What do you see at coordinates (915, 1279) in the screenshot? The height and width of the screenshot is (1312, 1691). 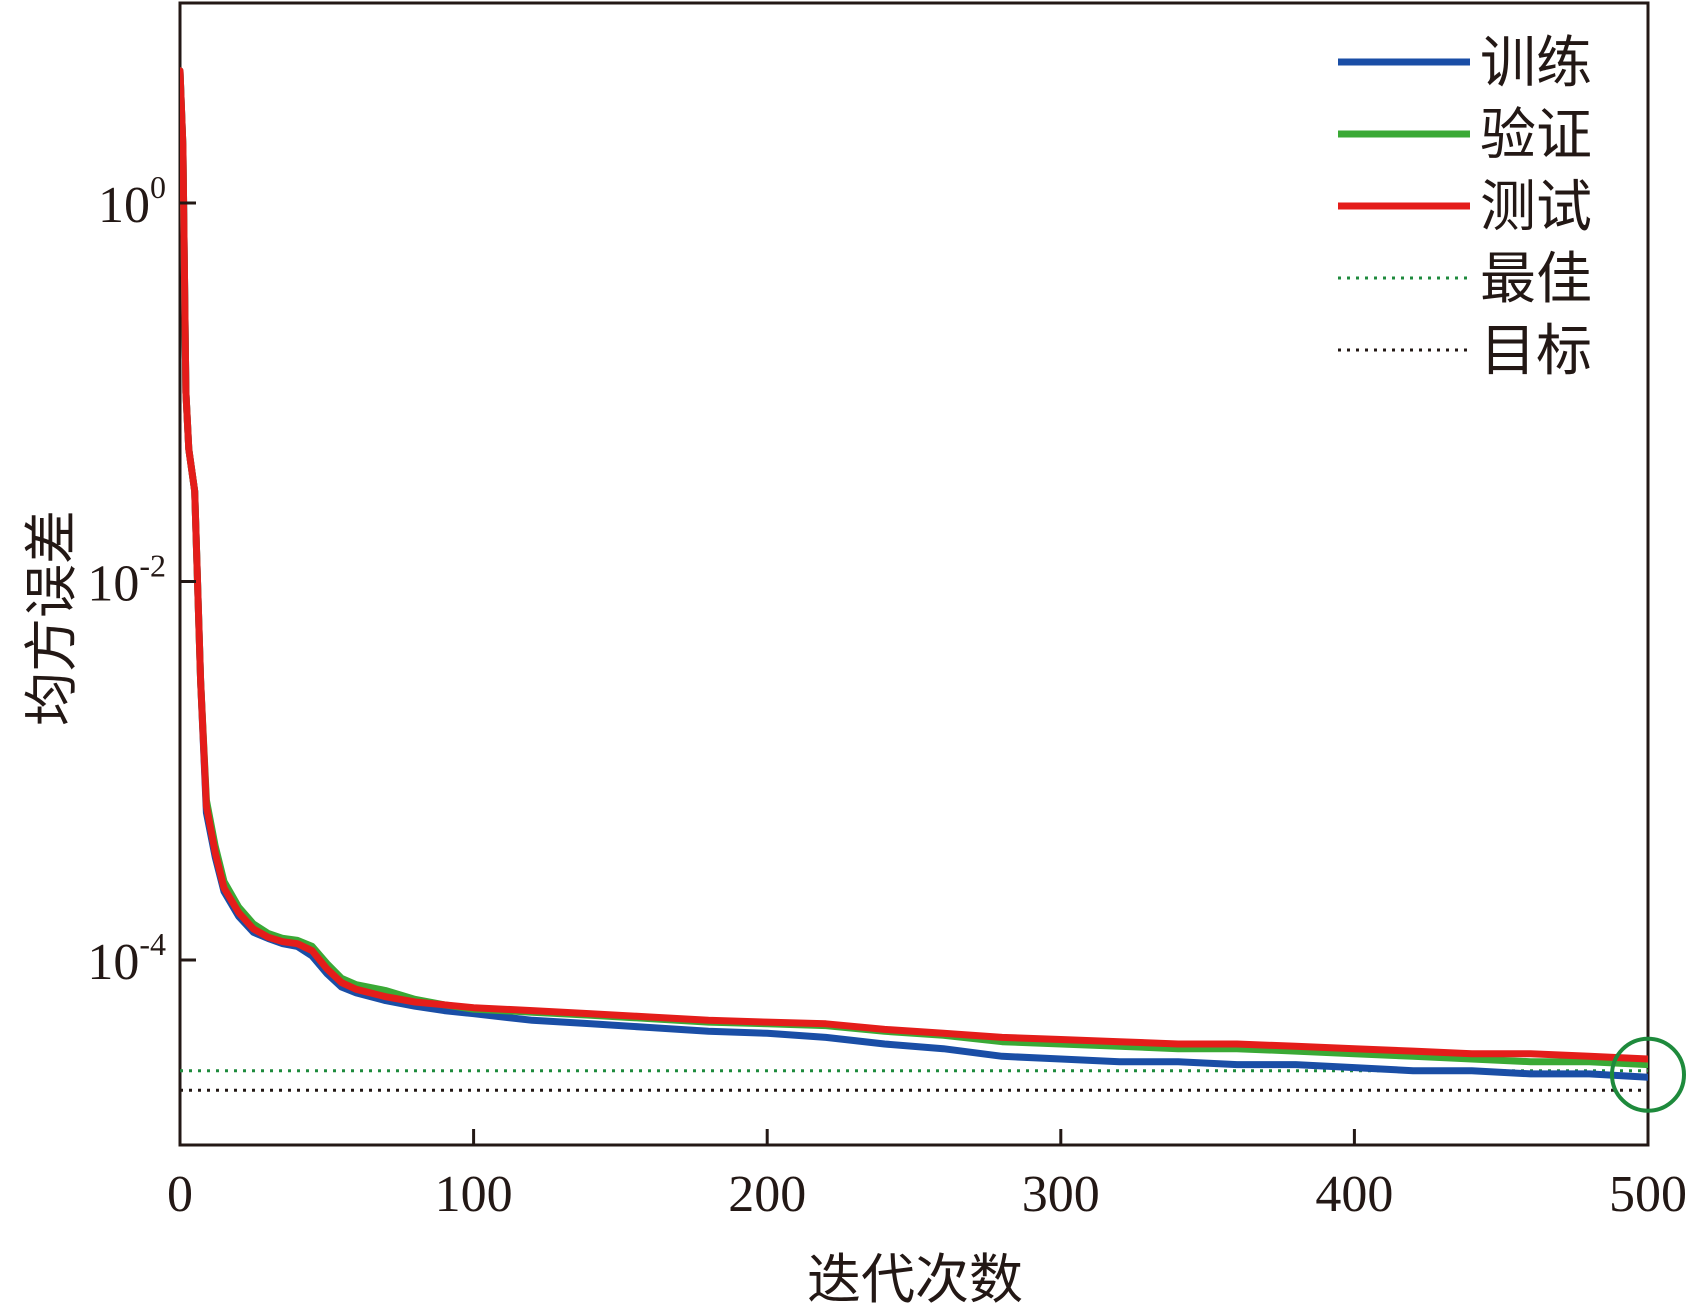 I see `x-axis-title: 迭代次数` at bounding box center [915, 1279].